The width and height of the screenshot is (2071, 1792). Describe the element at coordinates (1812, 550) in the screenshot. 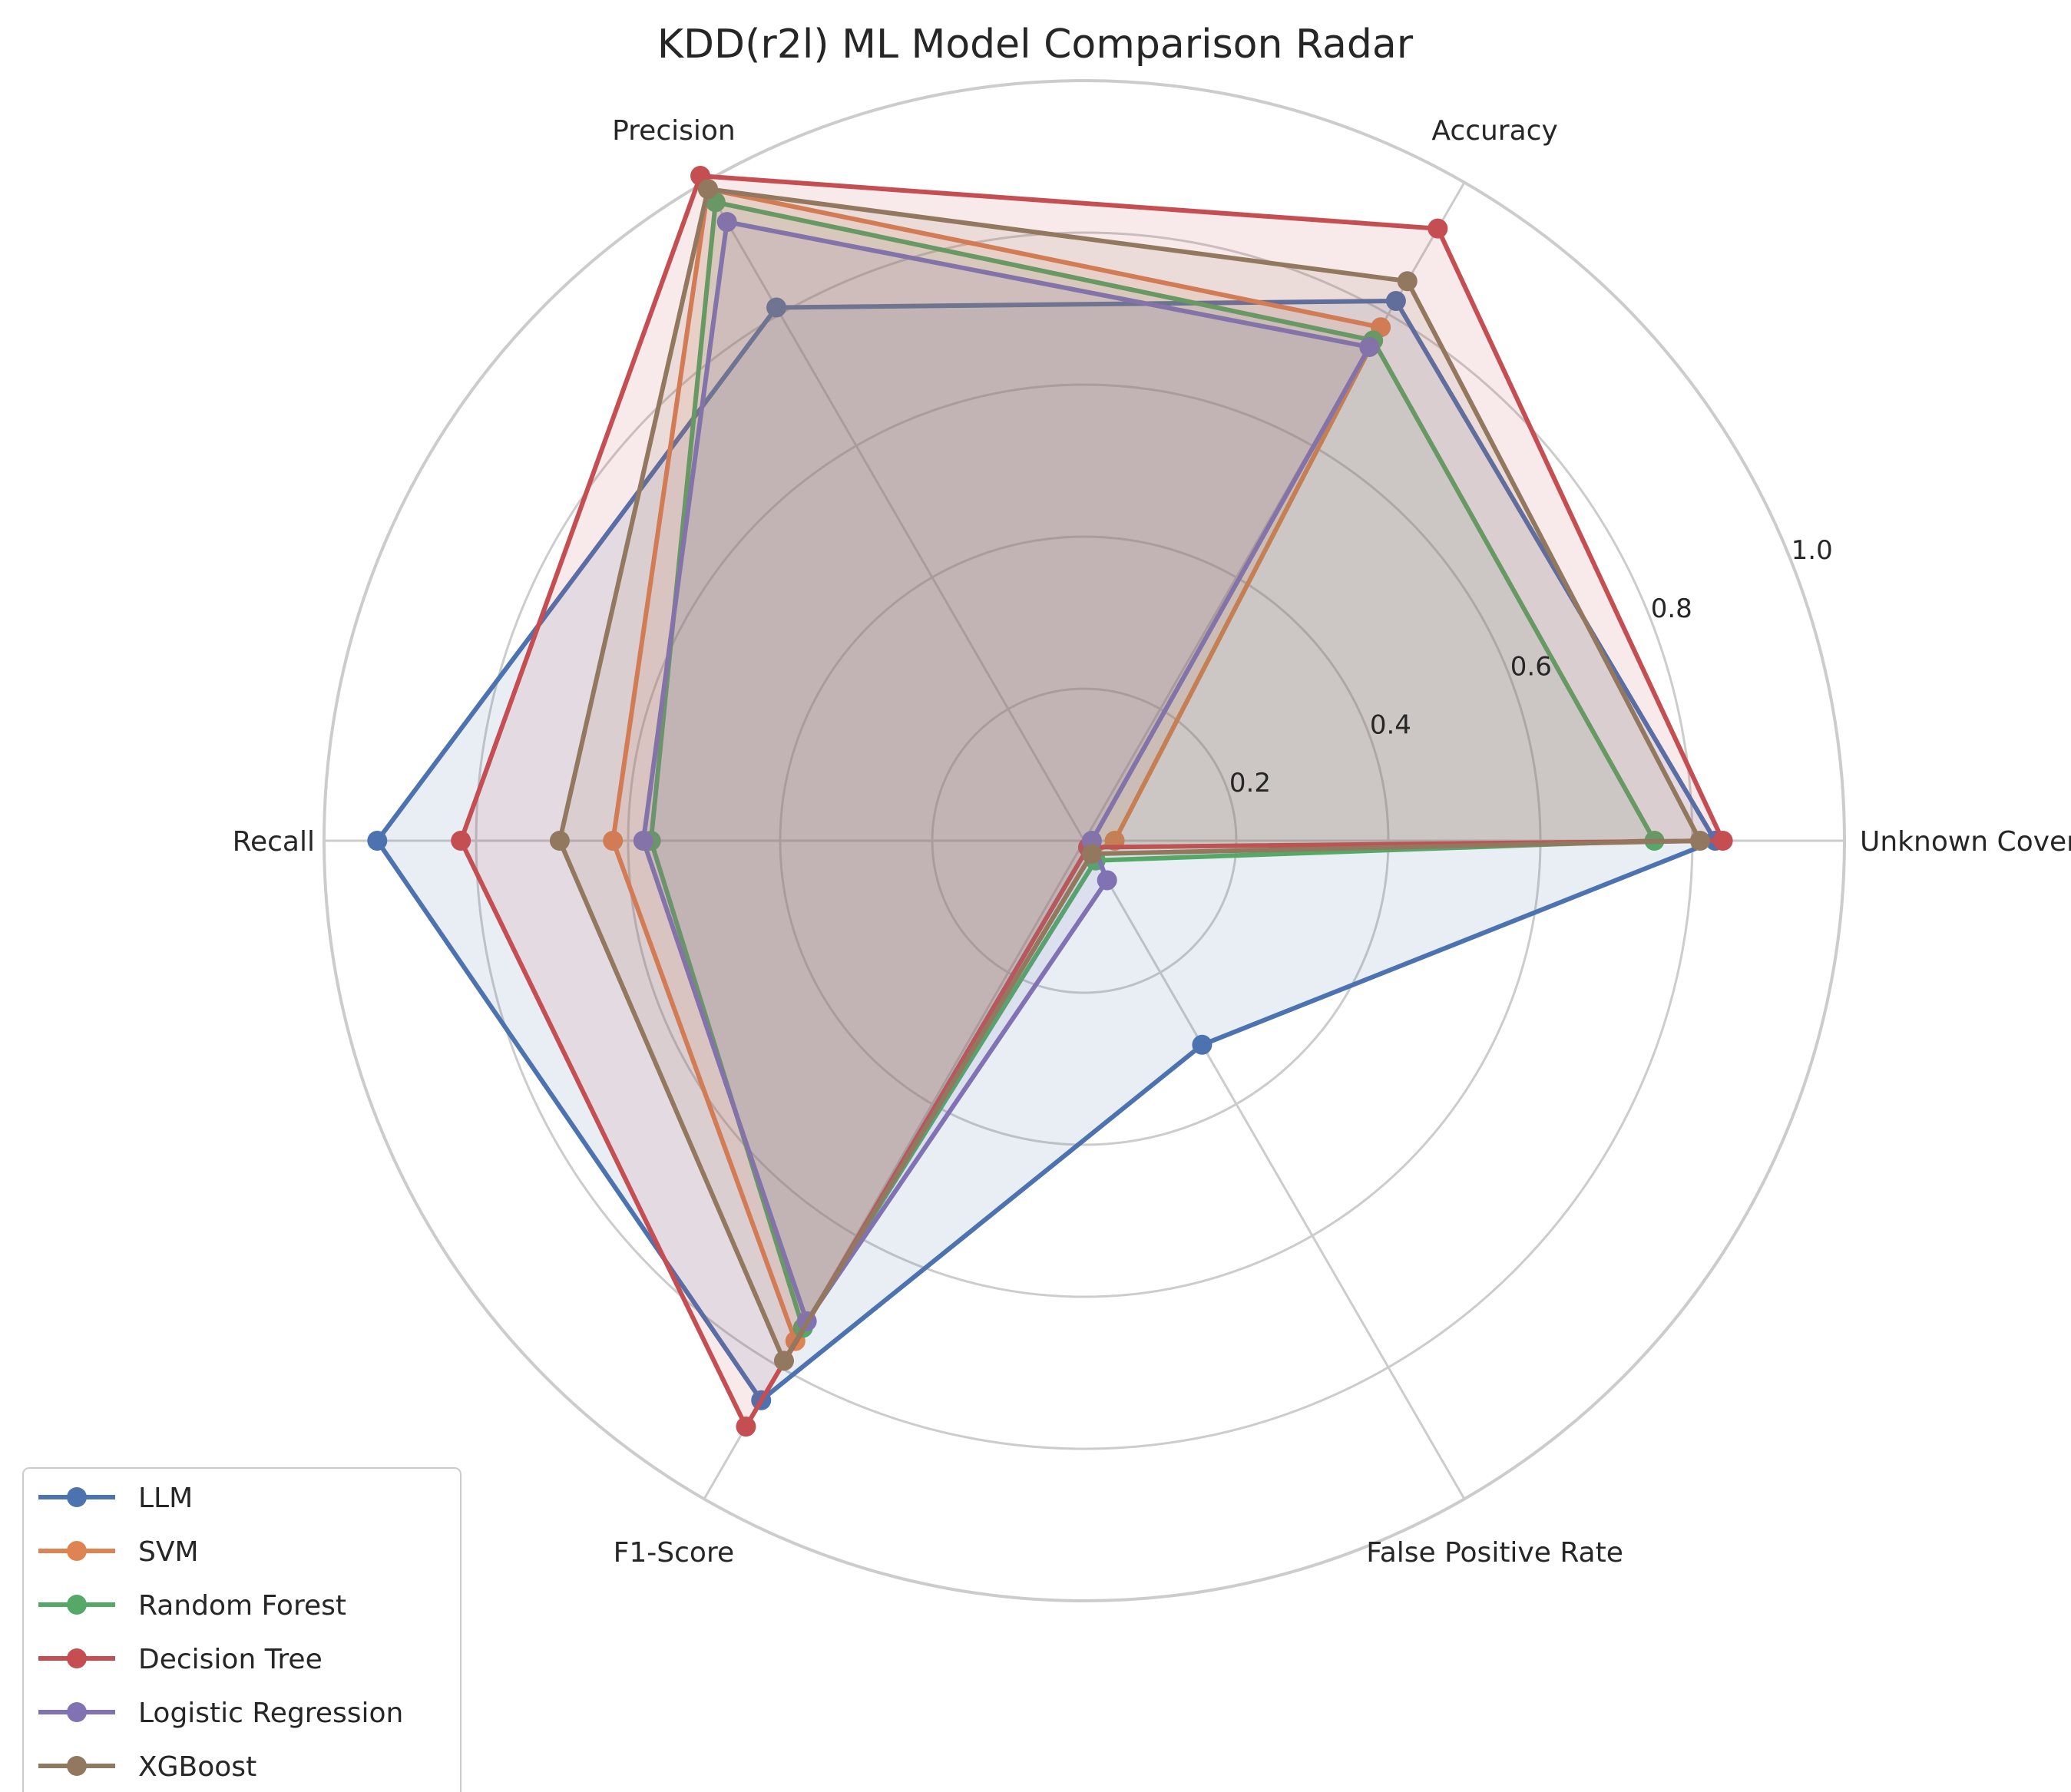

I see `r-tick-4: 1.0` at that location.